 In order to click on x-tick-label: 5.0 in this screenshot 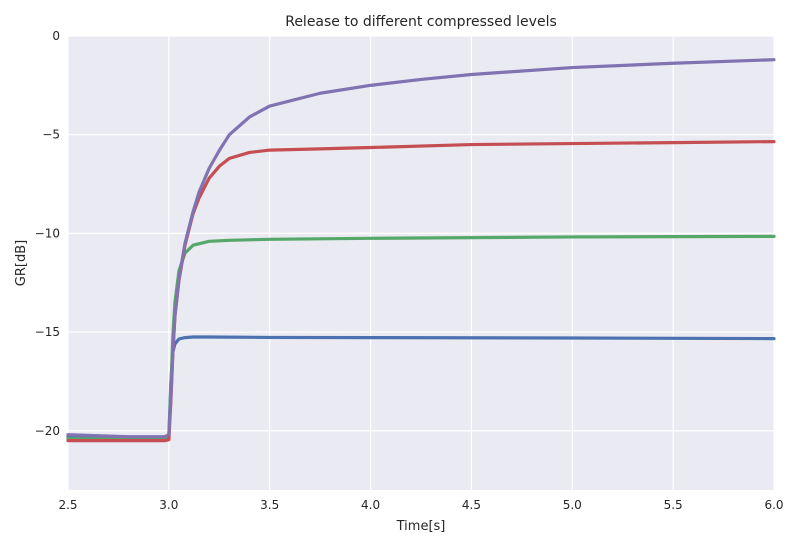, I will do `click(572, 505)`.